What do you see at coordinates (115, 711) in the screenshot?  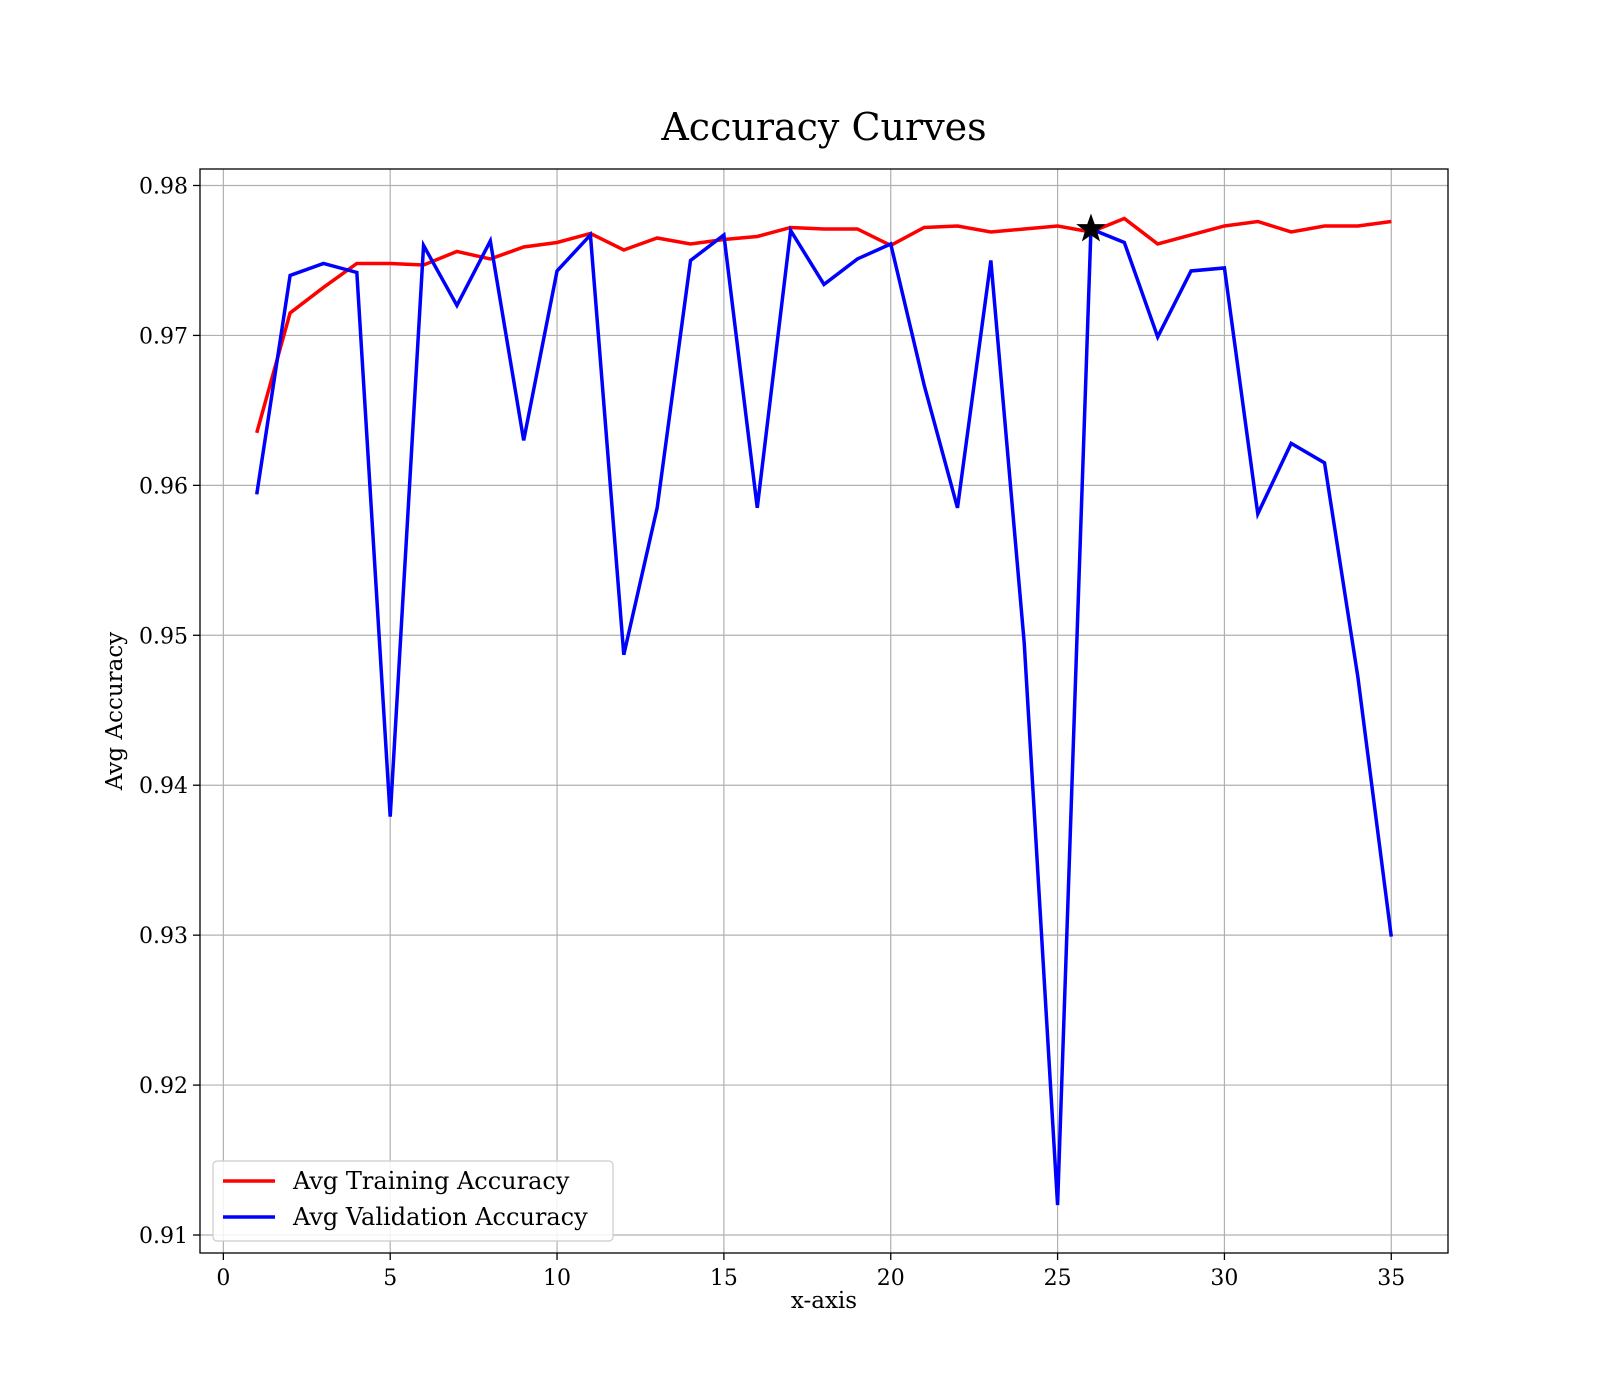 I see `y-axis-label: Avg Accuracy` at bounding box center [115, 711].